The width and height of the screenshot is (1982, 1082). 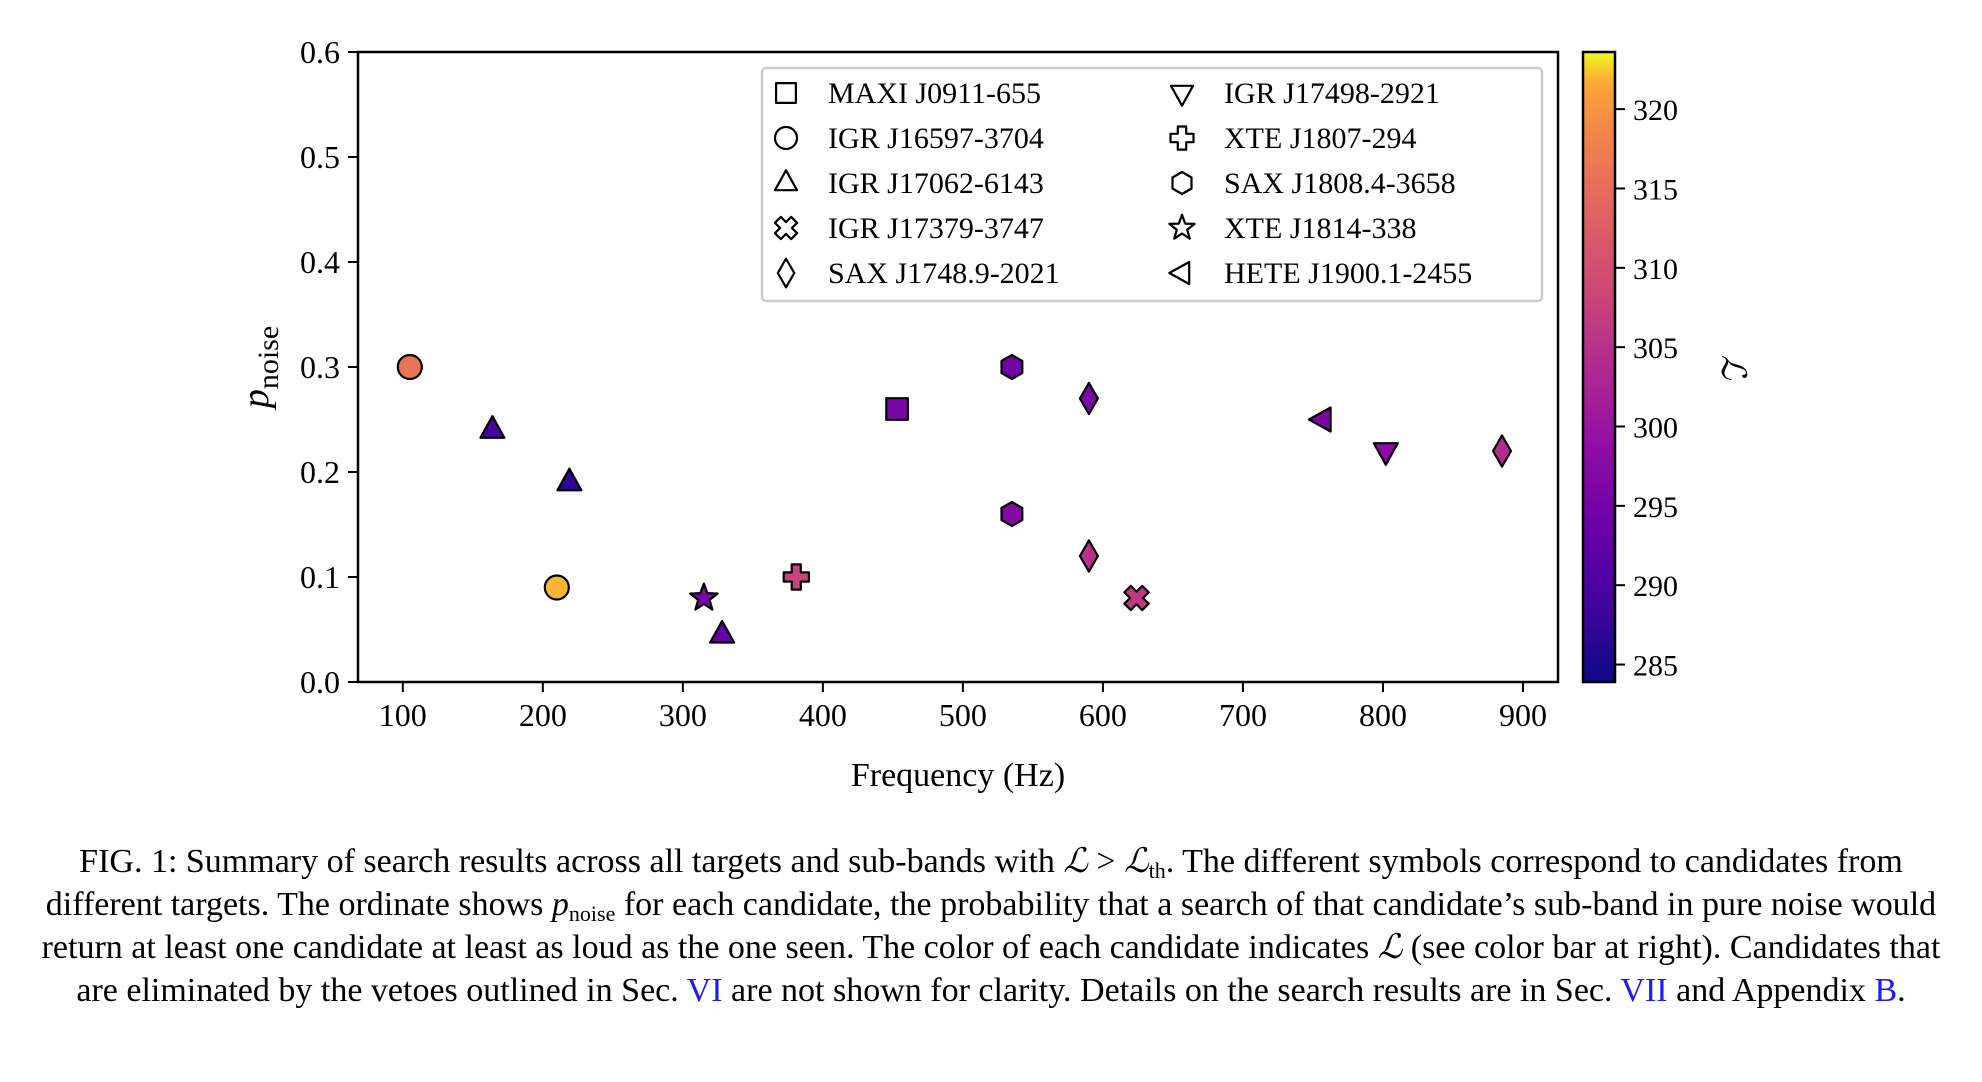 What do you see at coordinates (320, 262) in the screenshot?
I see `y-tick-label: 0.4` at bounding box center [320, 262].